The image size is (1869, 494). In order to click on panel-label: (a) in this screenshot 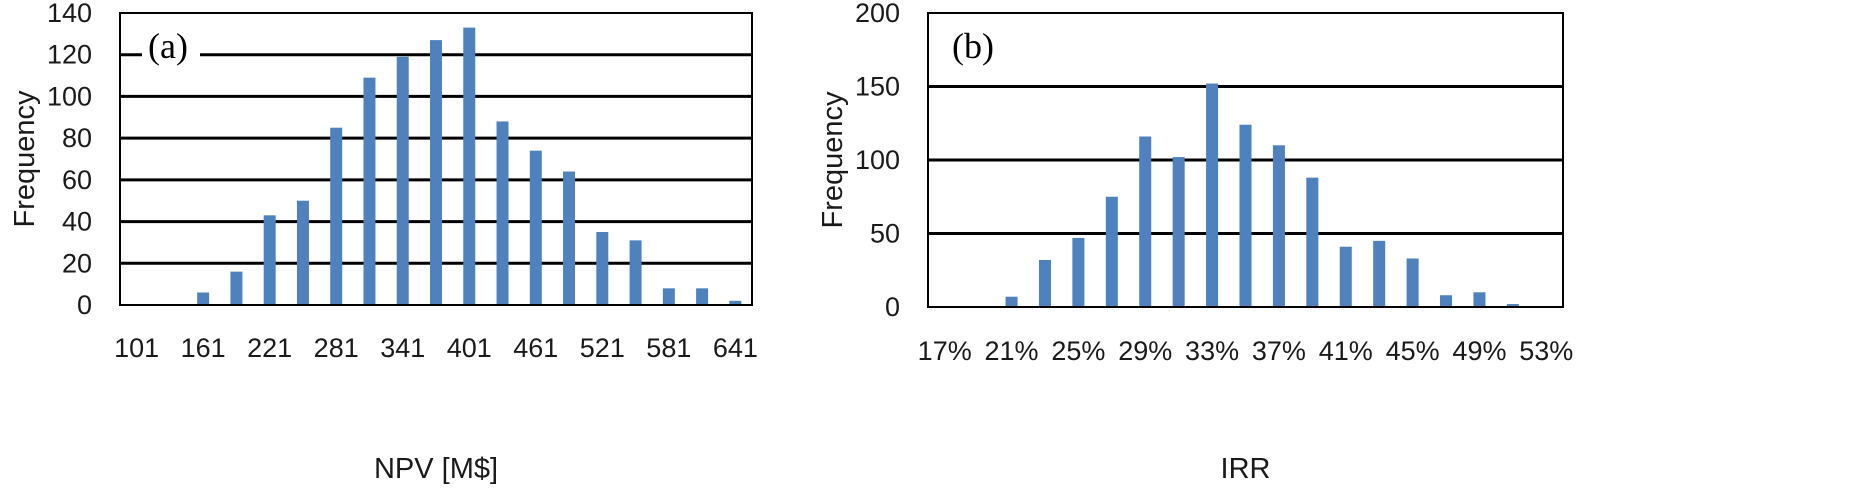, I will do `click(168, 46)`.